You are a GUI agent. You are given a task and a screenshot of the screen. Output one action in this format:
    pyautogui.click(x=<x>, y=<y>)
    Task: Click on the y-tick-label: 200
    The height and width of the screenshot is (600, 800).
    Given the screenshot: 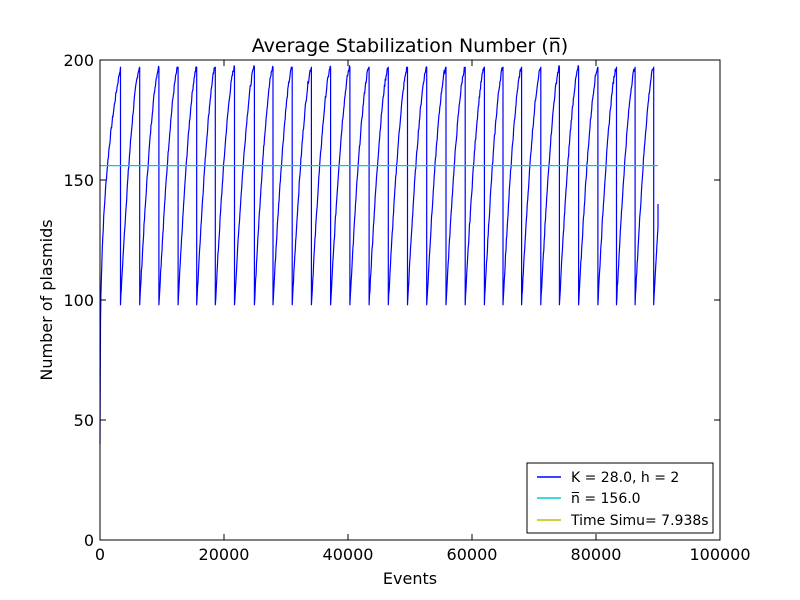 What is the action you would take?
    pyautogui.click(x=78, y=60)
    